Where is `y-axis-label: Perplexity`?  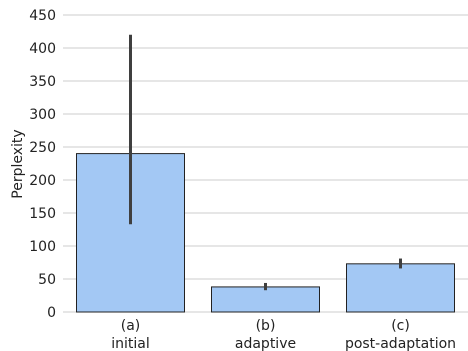
y-axis-label: Perplexity is located at coordinates (18, 163).